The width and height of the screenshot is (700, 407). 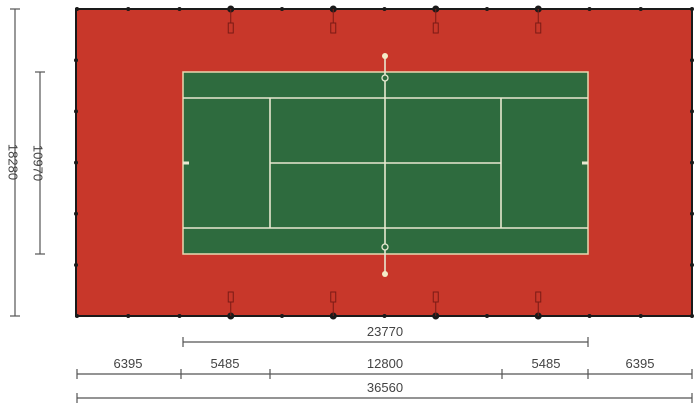 I want to click on total-width-label: 18280, so click(x=13, y=162).